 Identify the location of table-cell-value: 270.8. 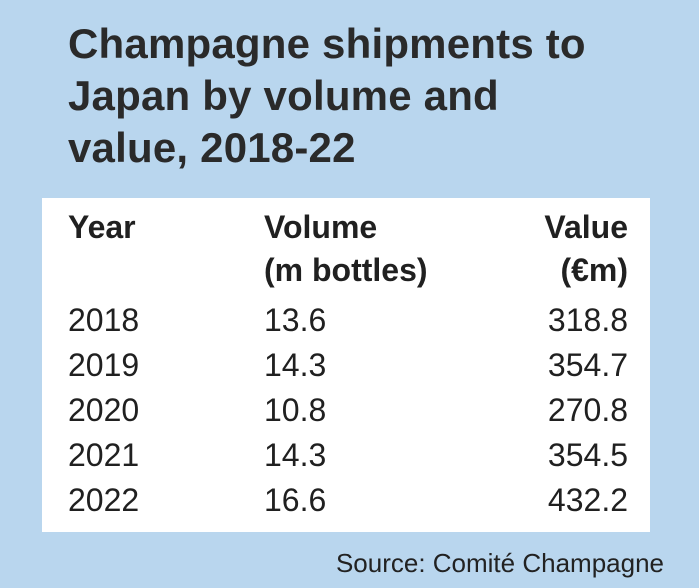
(587, 410).